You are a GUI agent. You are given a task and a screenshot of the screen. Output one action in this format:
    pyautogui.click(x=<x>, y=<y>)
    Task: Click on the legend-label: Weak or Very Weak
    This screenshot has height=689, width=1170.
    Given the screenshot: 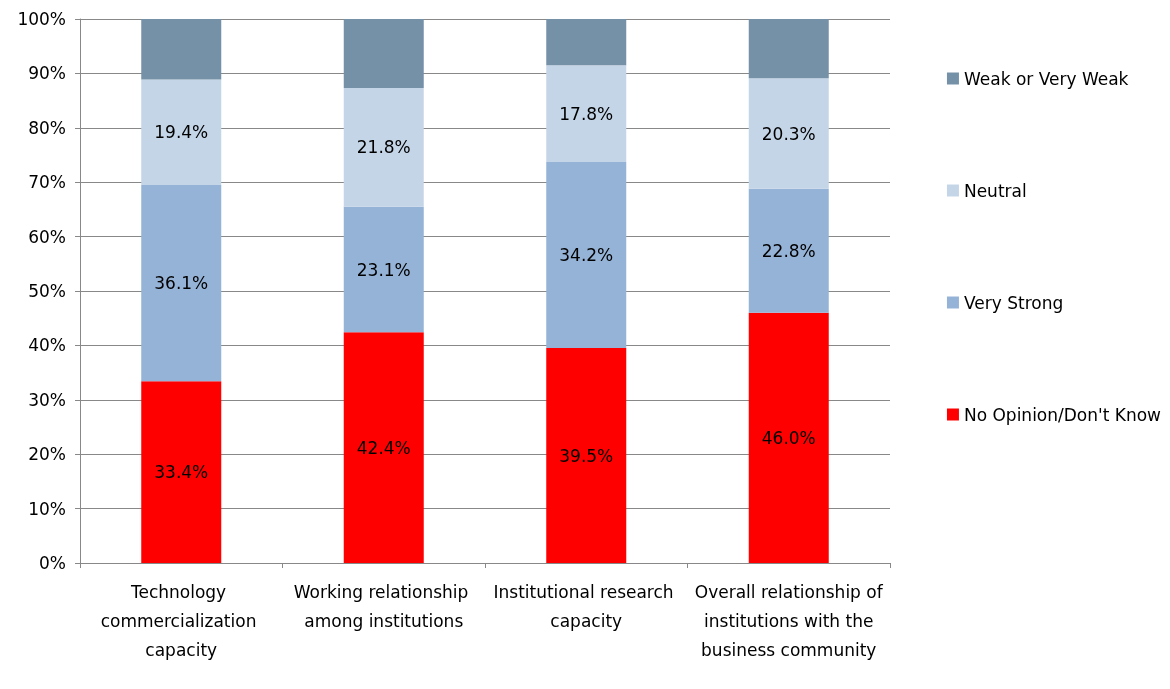 What is the action you would take?
    pyautogui.click(x=1046, y=78)
    